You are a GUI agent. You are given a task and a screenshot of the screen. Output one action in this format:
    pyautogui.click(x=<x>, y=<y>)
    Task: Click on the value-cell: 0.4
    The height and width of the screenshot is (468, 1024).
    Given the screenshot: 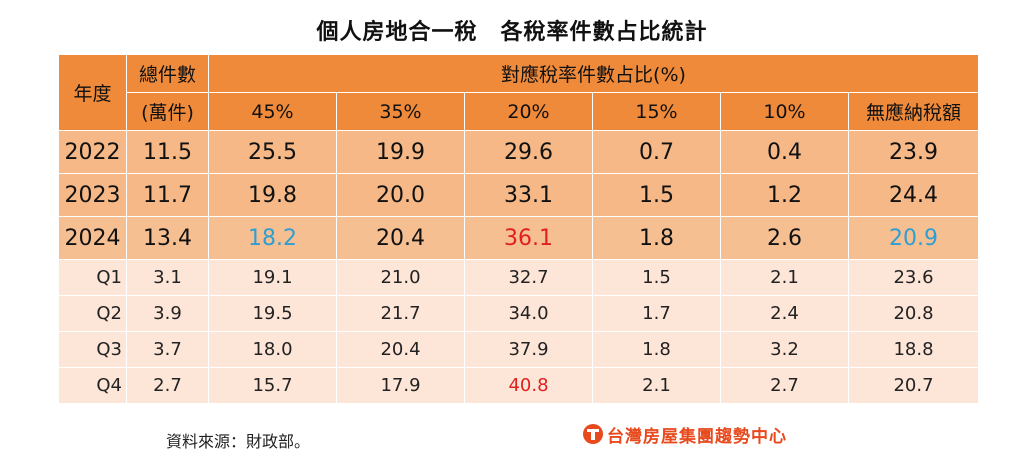 What is the action you would take?
    pyautogui.click(x=784, y=152)
    